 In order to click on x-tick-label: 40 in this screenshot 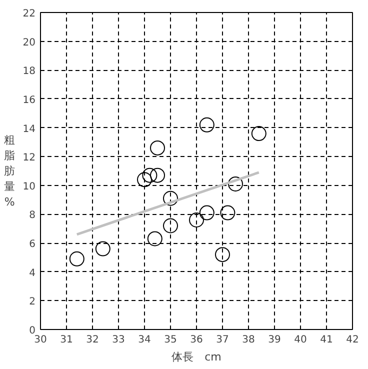, I will do `click(300, 340)`.